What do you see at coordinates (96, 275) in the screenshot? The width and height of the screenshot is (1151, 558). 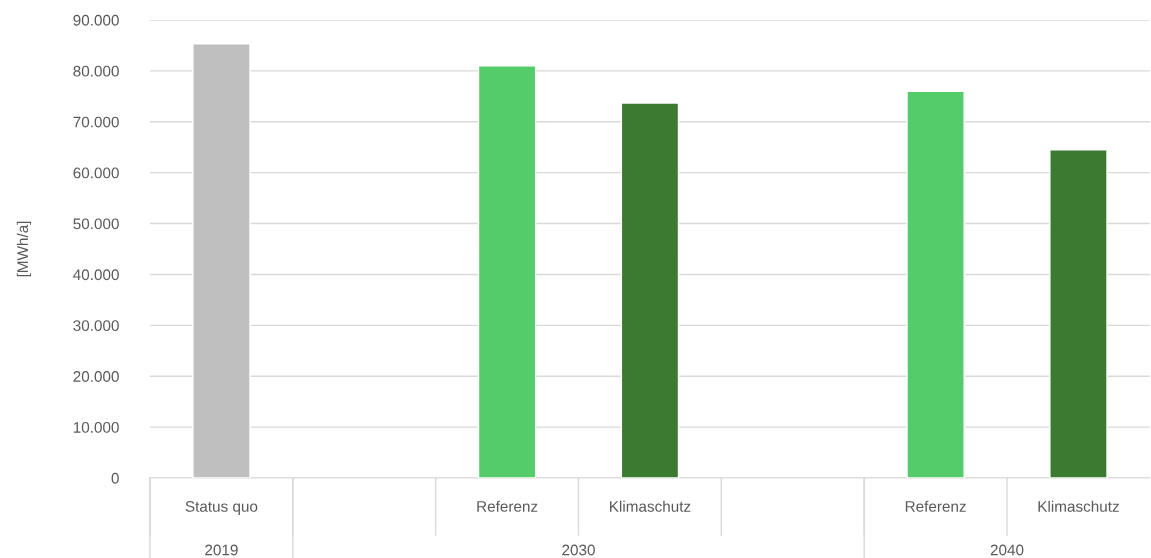 I see `y-tick-label: 40.000` at bounding box center [96, 275].